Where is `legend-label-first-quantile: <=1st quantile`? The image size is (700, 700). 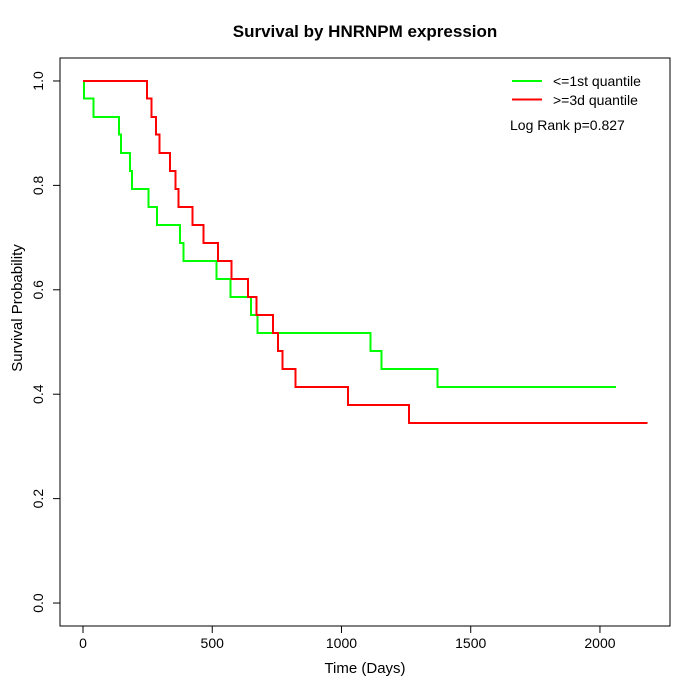
legend-label-first-quantile: <=1st quantile is located at coordinates (597, 81).